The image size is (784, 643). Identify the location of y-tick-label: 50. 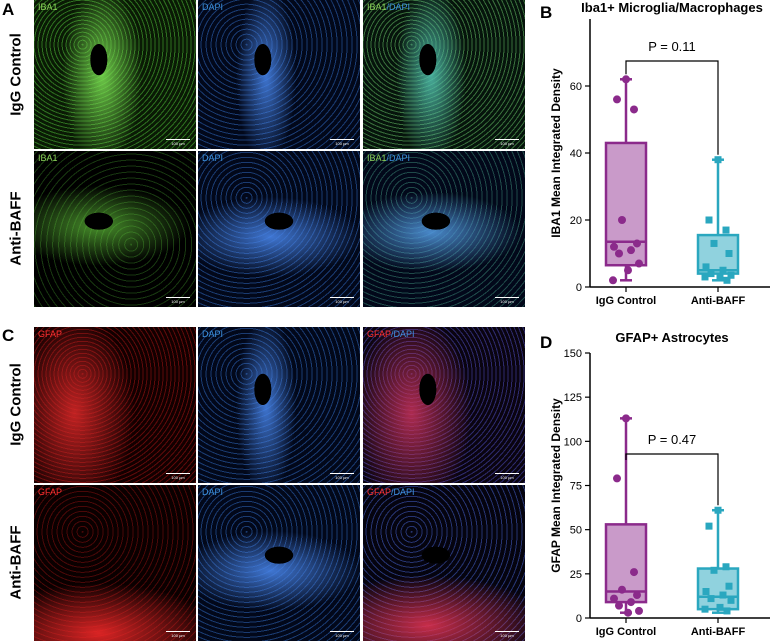
(576, 531).